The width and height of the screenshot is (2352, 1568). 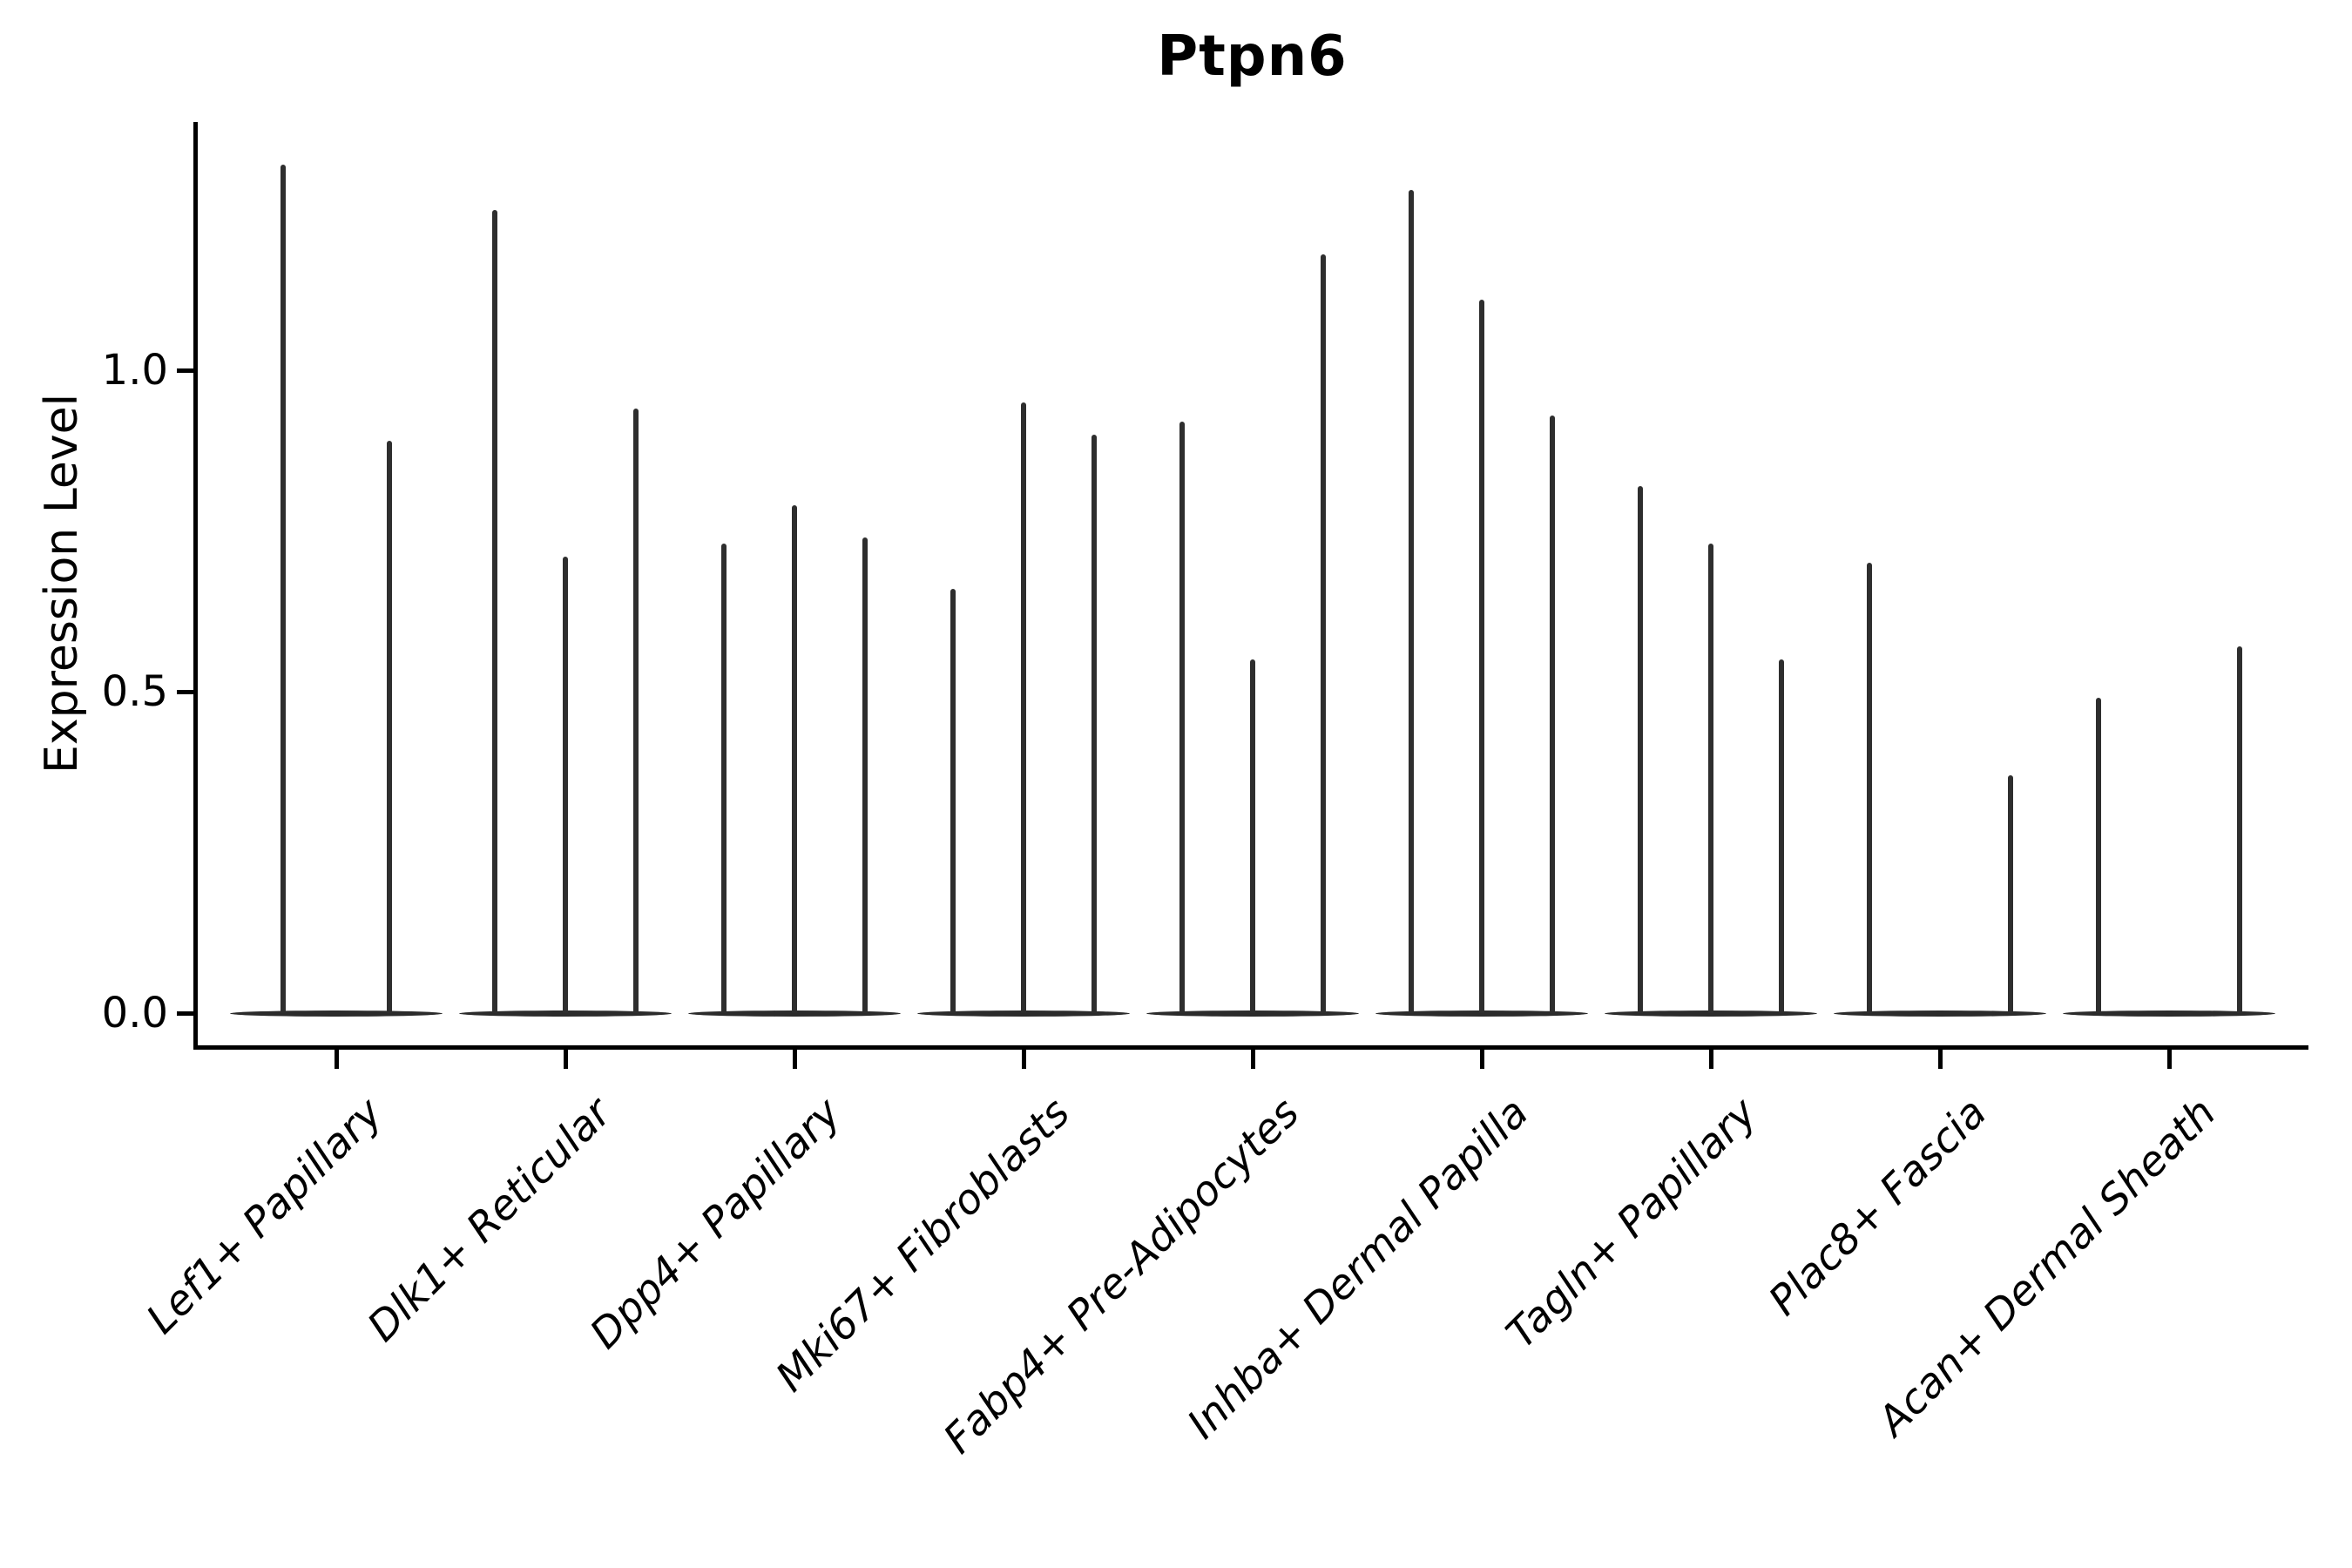 I want to click on x-axis-category-label: Plac8+ Fascia, so click(x=1877, y=1207).